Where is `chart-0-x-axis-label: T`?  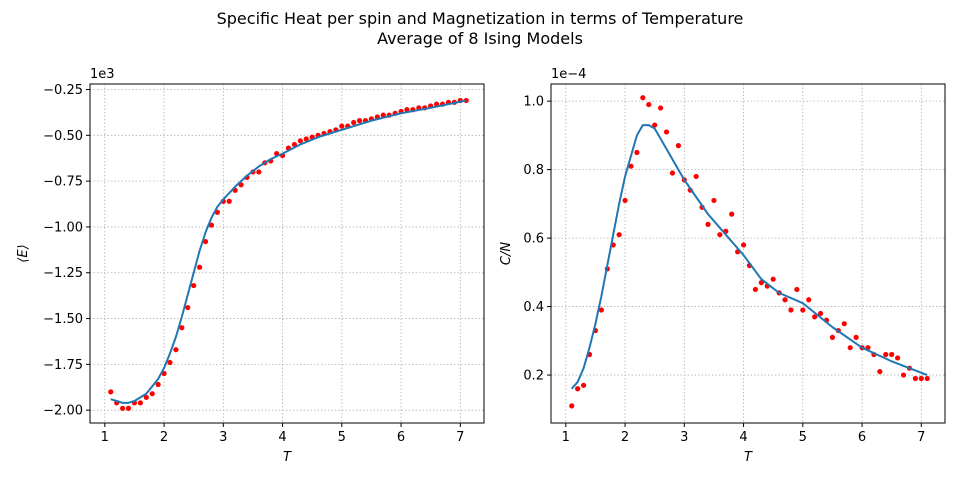
chart-0-x-axis-label: T is located at coordinates (287, 457).